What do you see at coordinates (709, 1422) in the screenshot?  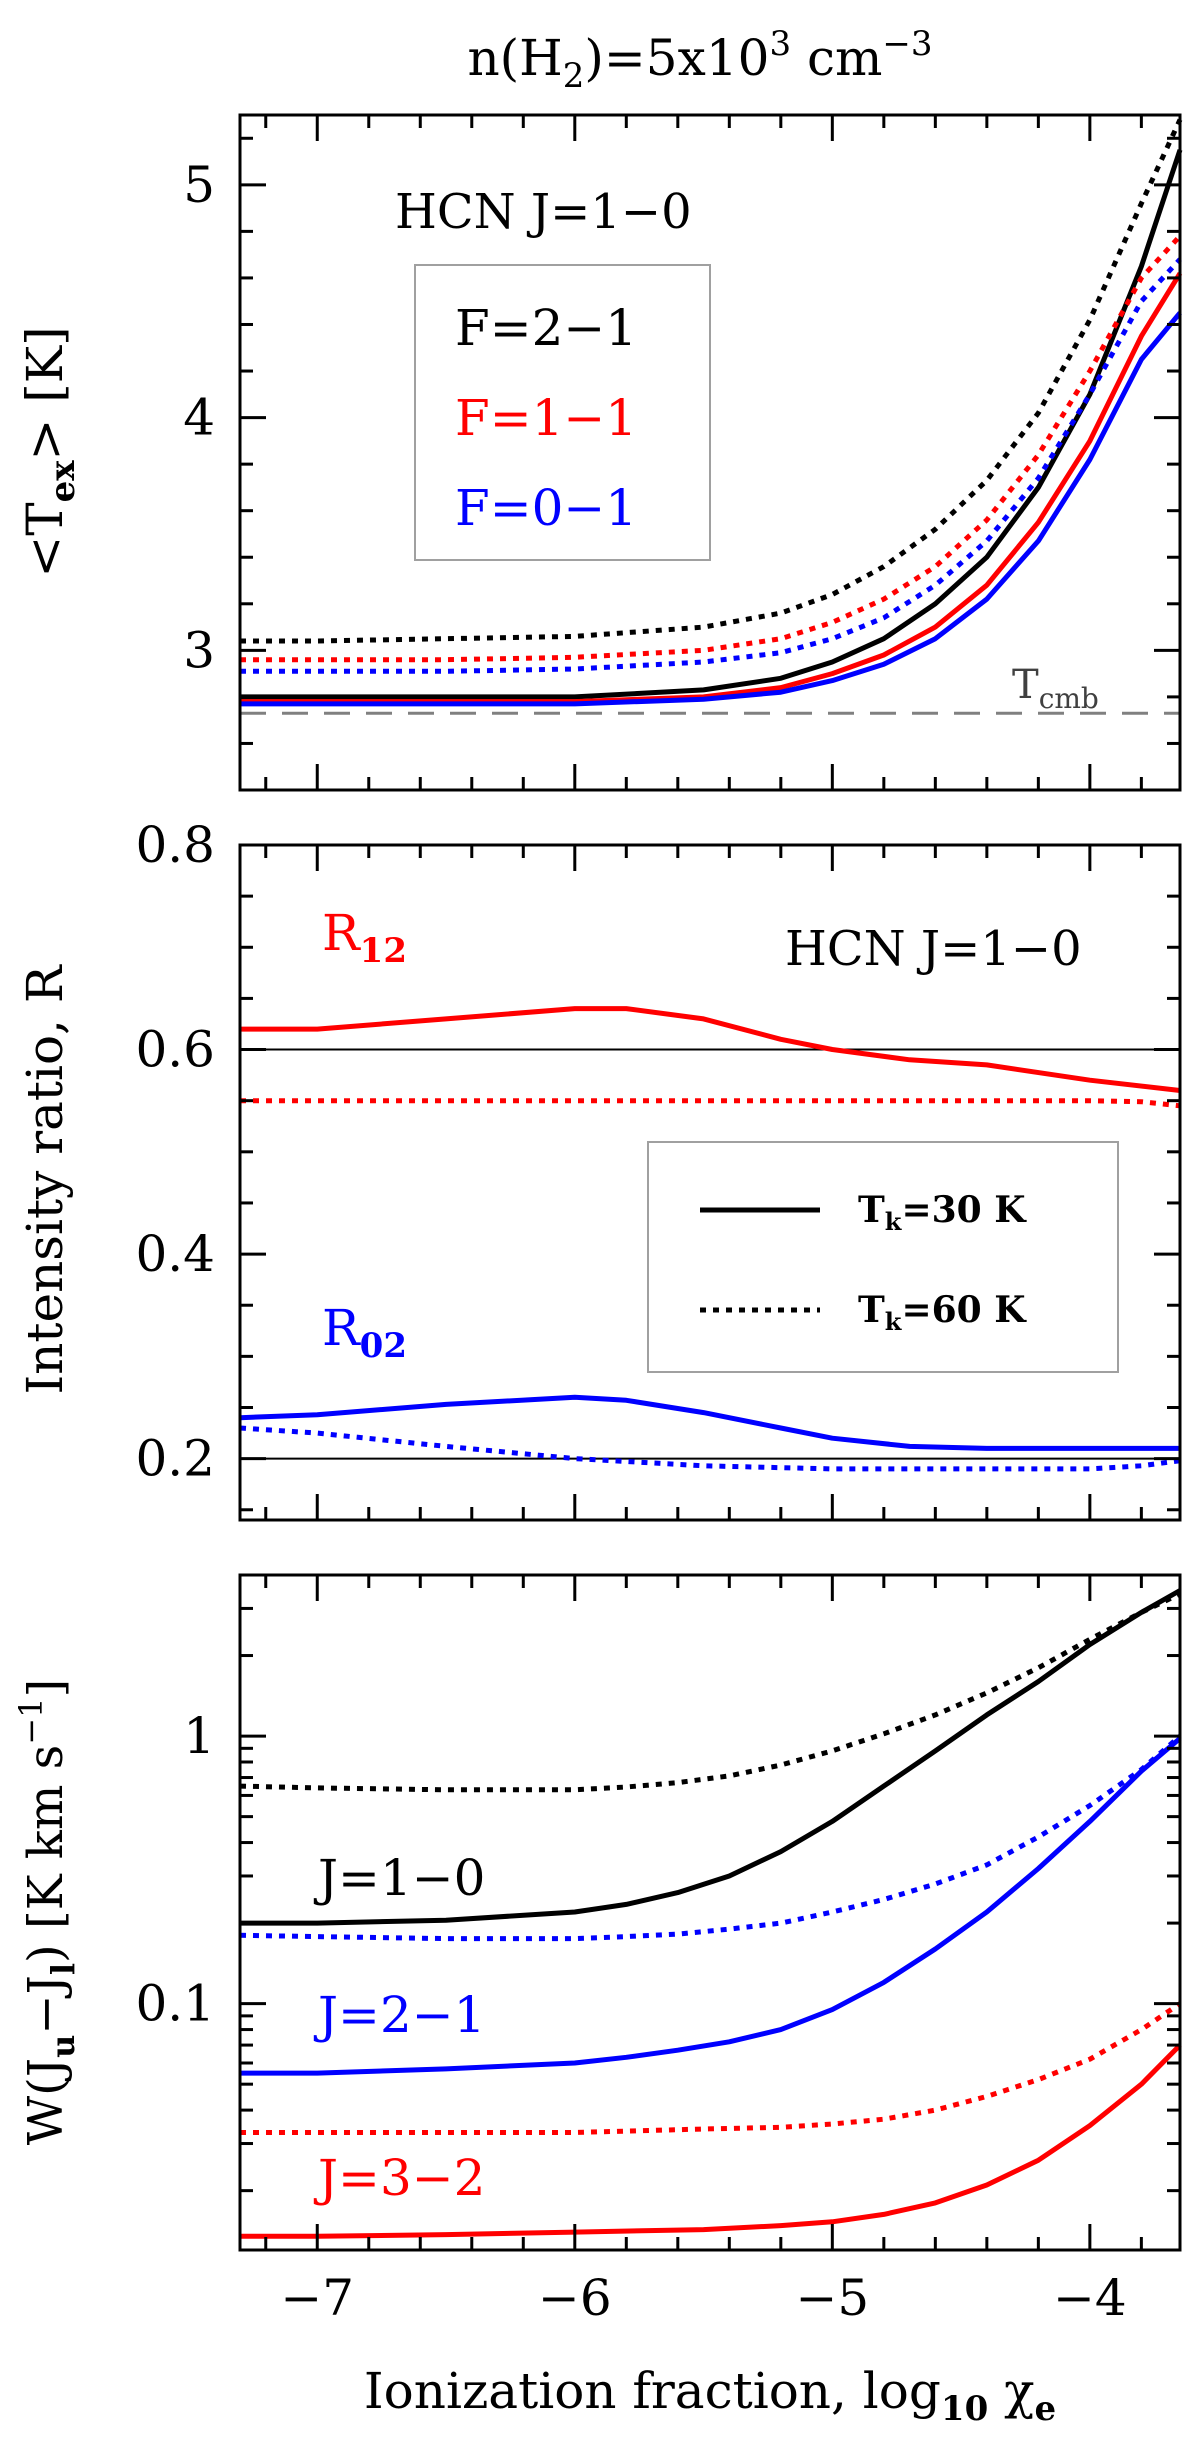 I see `series-r02-tk-30-k` at bounding box center [709, 1422].